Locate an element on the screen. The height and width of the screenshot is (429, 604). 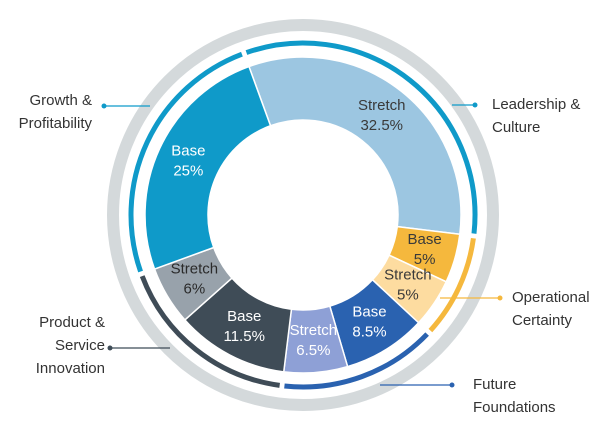
segment-value-label: 6% is located at coordinates (194, 289).